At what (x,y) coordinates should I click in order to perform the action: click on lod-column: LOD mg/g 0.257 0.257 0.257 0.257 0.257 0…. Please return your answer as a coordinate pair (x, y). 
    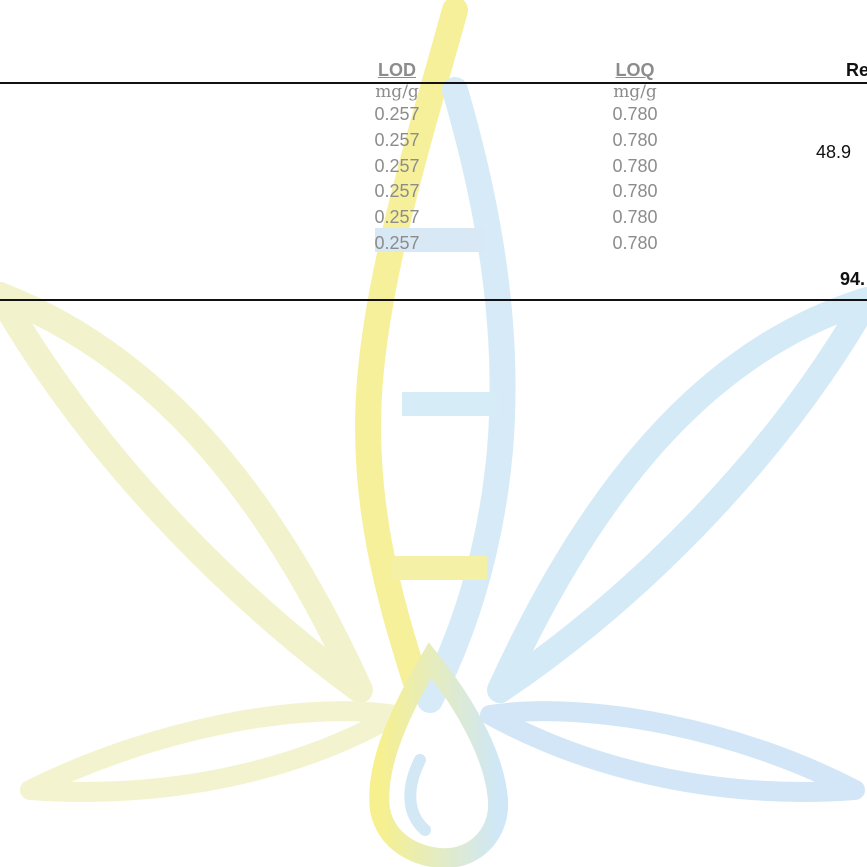
    Looking at the image, I should click on (397, 157).